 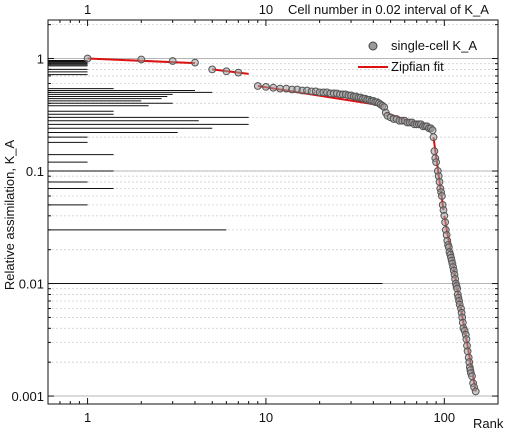 What do you see at coordinates (373, 46) in the screenshot?
I see `legend-marker-circle` at bounding box center [373, 46].